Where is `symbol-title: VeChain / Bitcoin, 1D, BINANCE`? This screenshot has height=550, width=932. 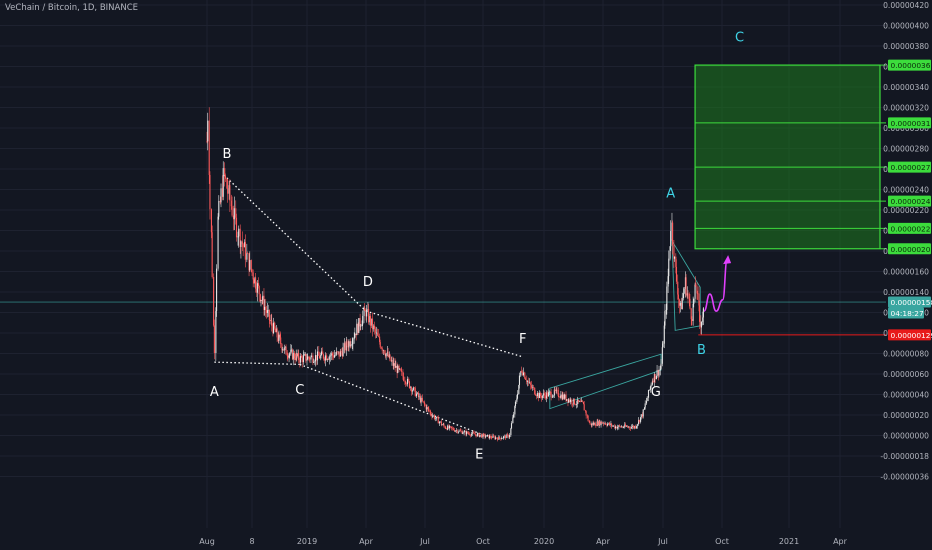 symbol-title: VeChain / Bitcoin, 1D, BINANCE is located at coordinates (72, 8).